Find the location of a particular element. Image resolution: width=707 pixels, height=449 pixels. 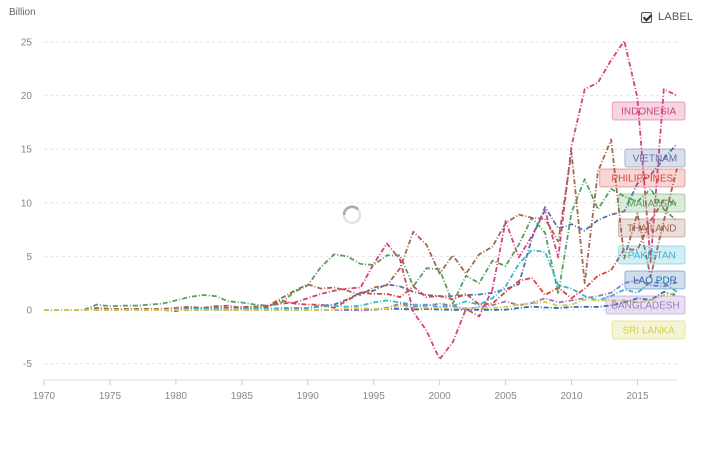

series-label-thailand: THAILAND is located at coordinates (652, 228).